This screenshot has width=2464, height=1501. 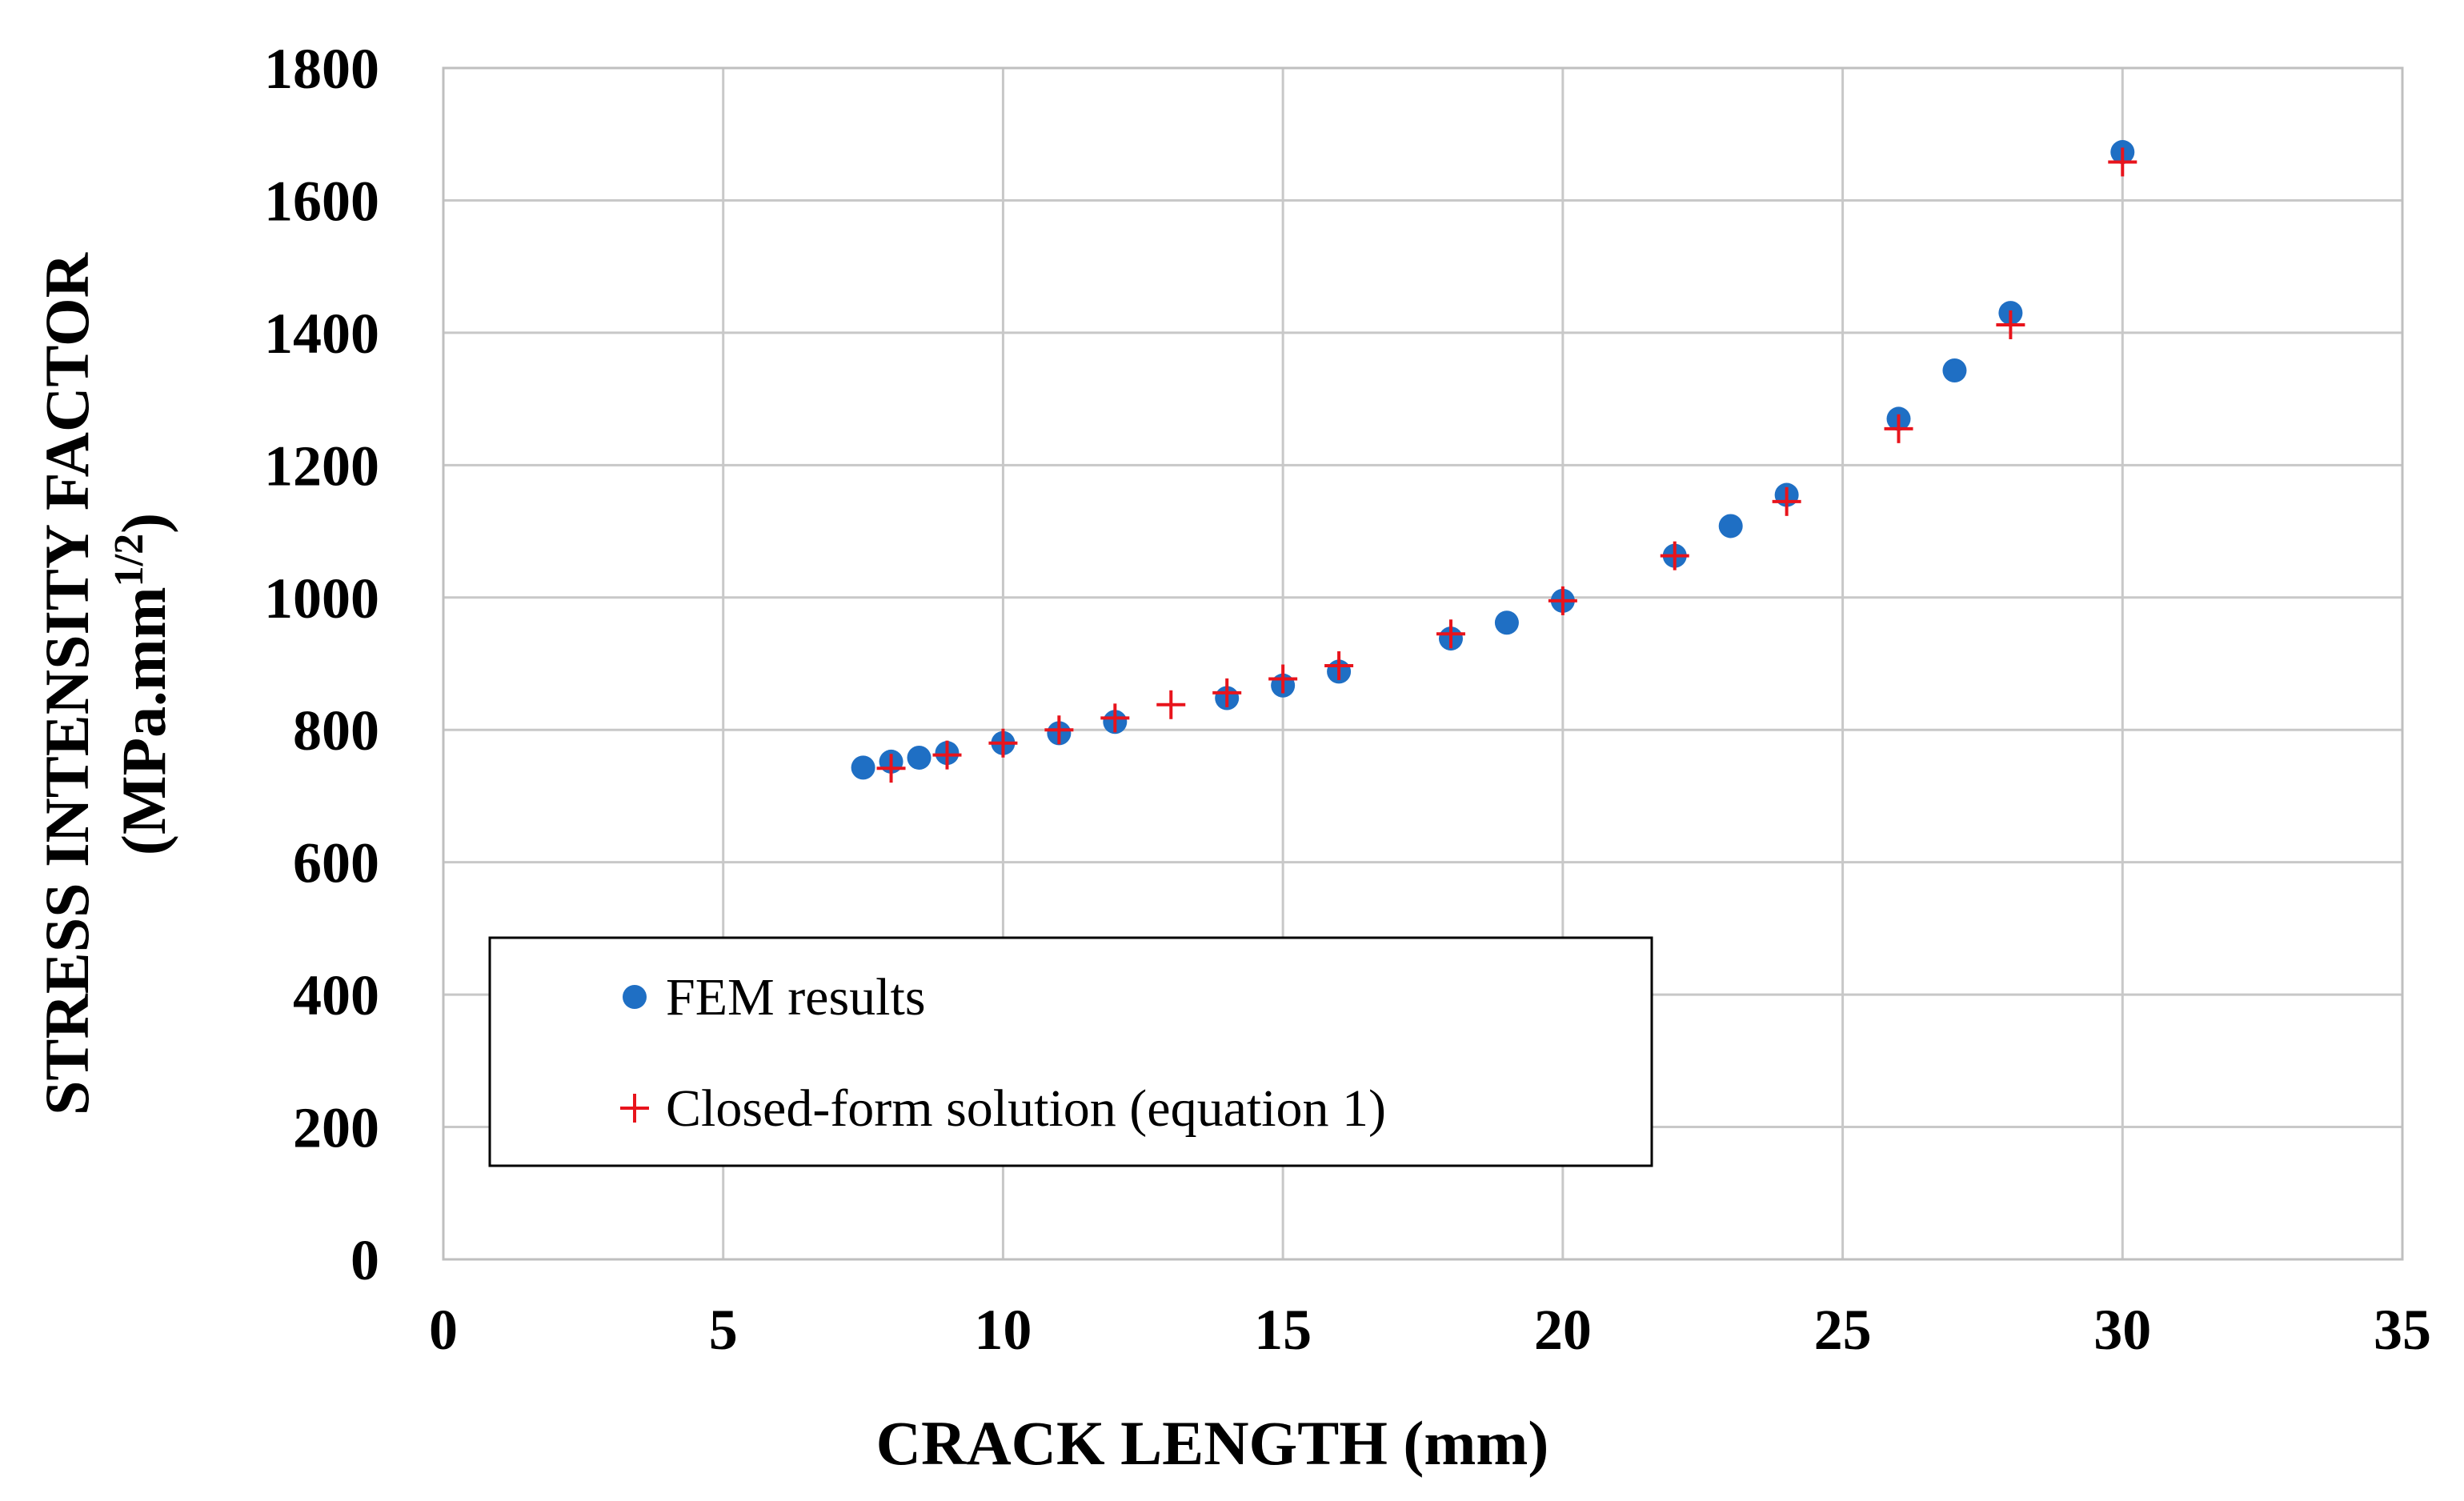 I want to click on y-axis-title-line1: STRESS INTENSITY FACTOR, so click(x=67, y=683).